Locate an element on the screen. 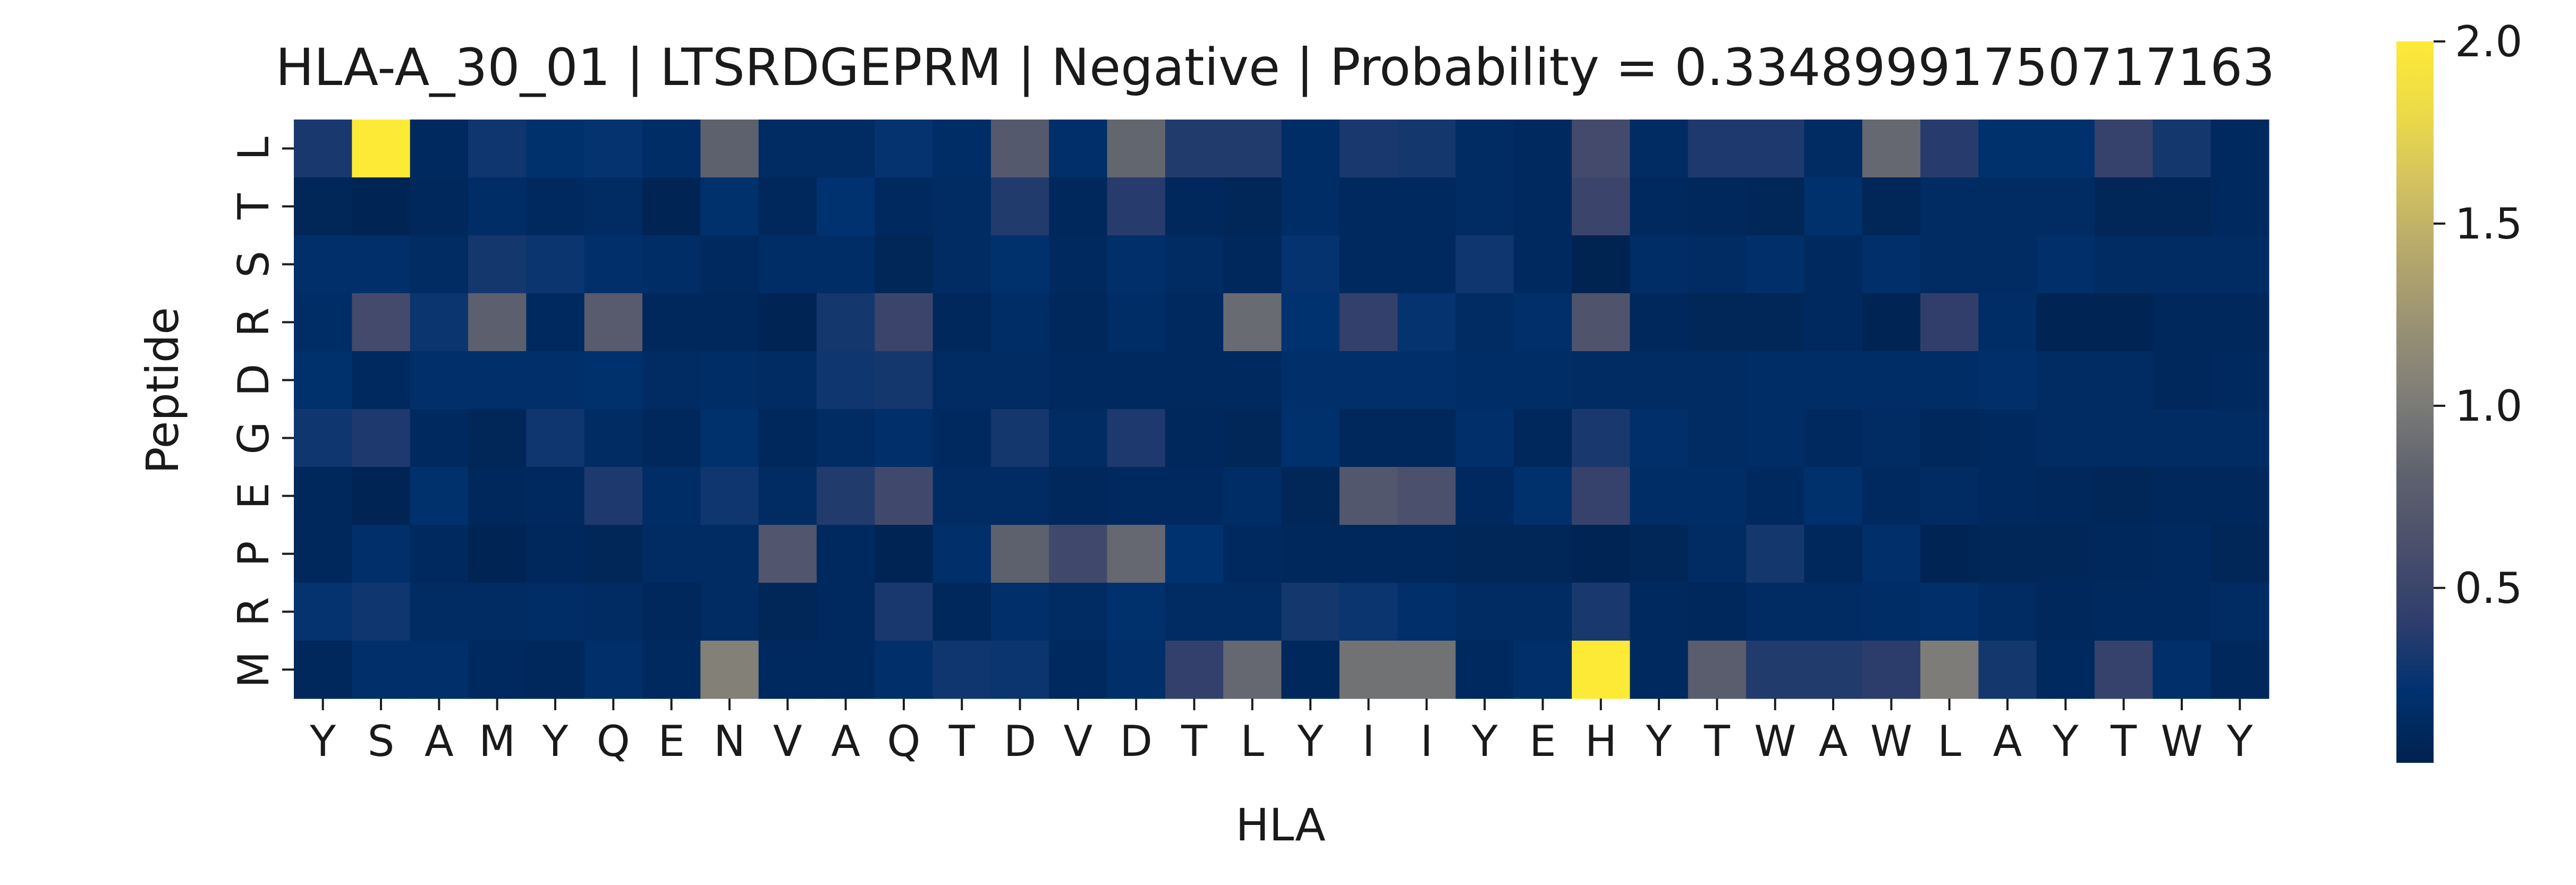  y-tick-label: M is located at coordinates (253, 669).